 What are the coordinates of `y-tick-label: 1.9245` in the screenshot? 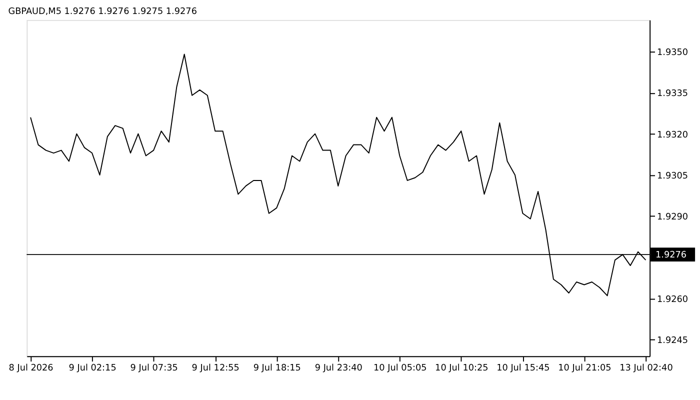 It's located at (672, 341).